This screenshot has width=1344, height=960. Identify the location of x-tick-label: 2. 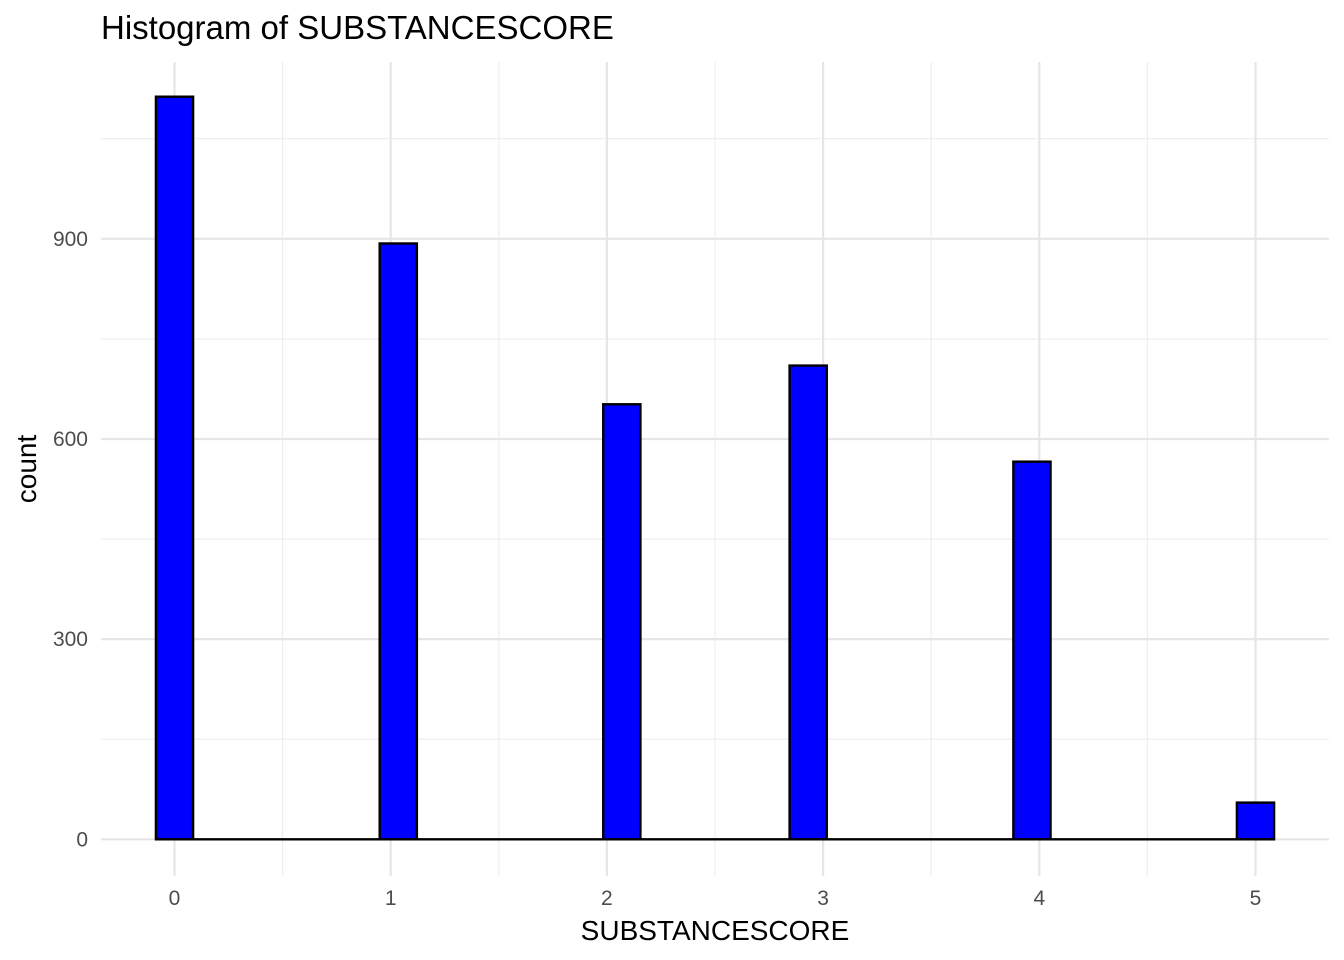
(607, 898).